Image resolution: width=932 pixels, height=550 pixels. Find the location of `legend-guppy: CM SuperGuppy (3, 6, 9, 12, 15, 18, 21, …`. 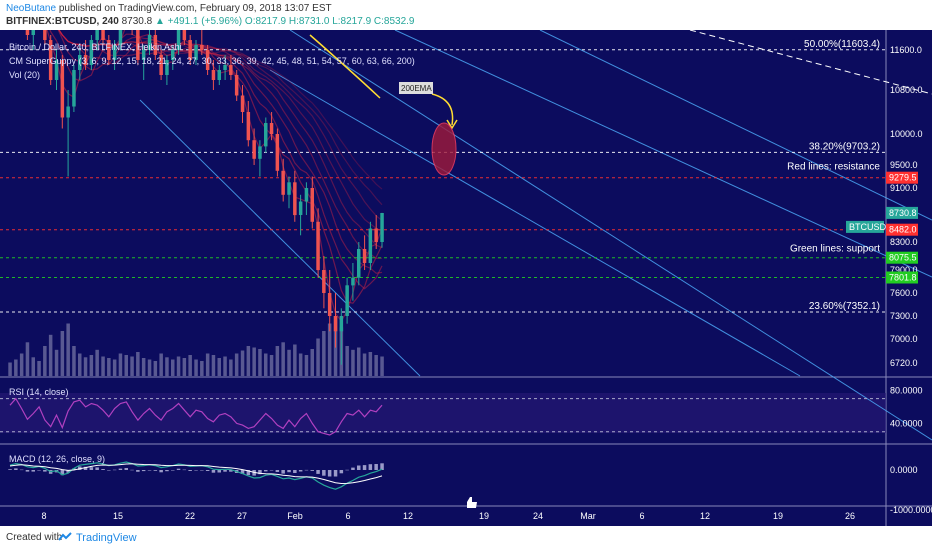

legend-guppy: CM SuperGuppy (3, 6, 9, 12, 15, 18, 21, … is located at coordinates (212, 61).